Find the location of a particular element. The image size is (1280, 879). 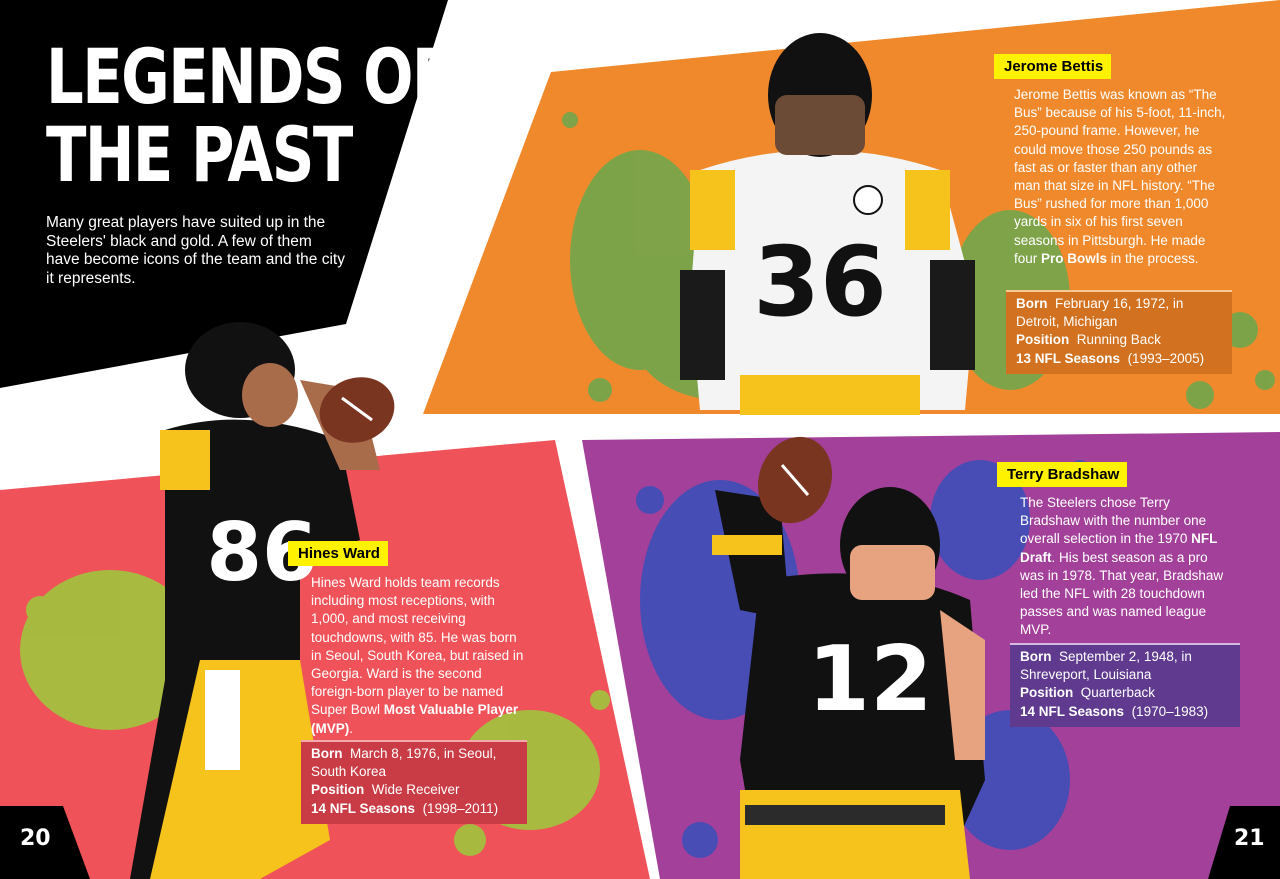

bradshaw-position-label: Position is located at coordinates (1047, 693).